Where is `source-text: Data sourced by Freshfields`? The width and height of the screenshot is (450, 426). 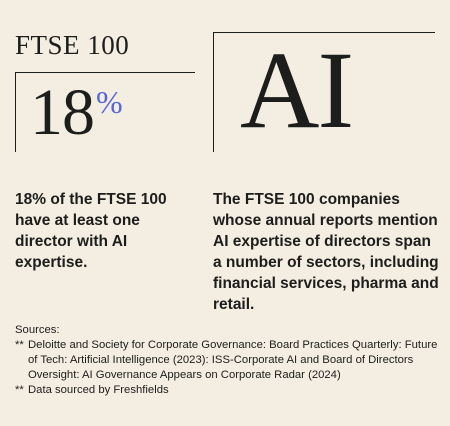
source-text: Data sourced by Freshfields is located at coordinates (98, 390).